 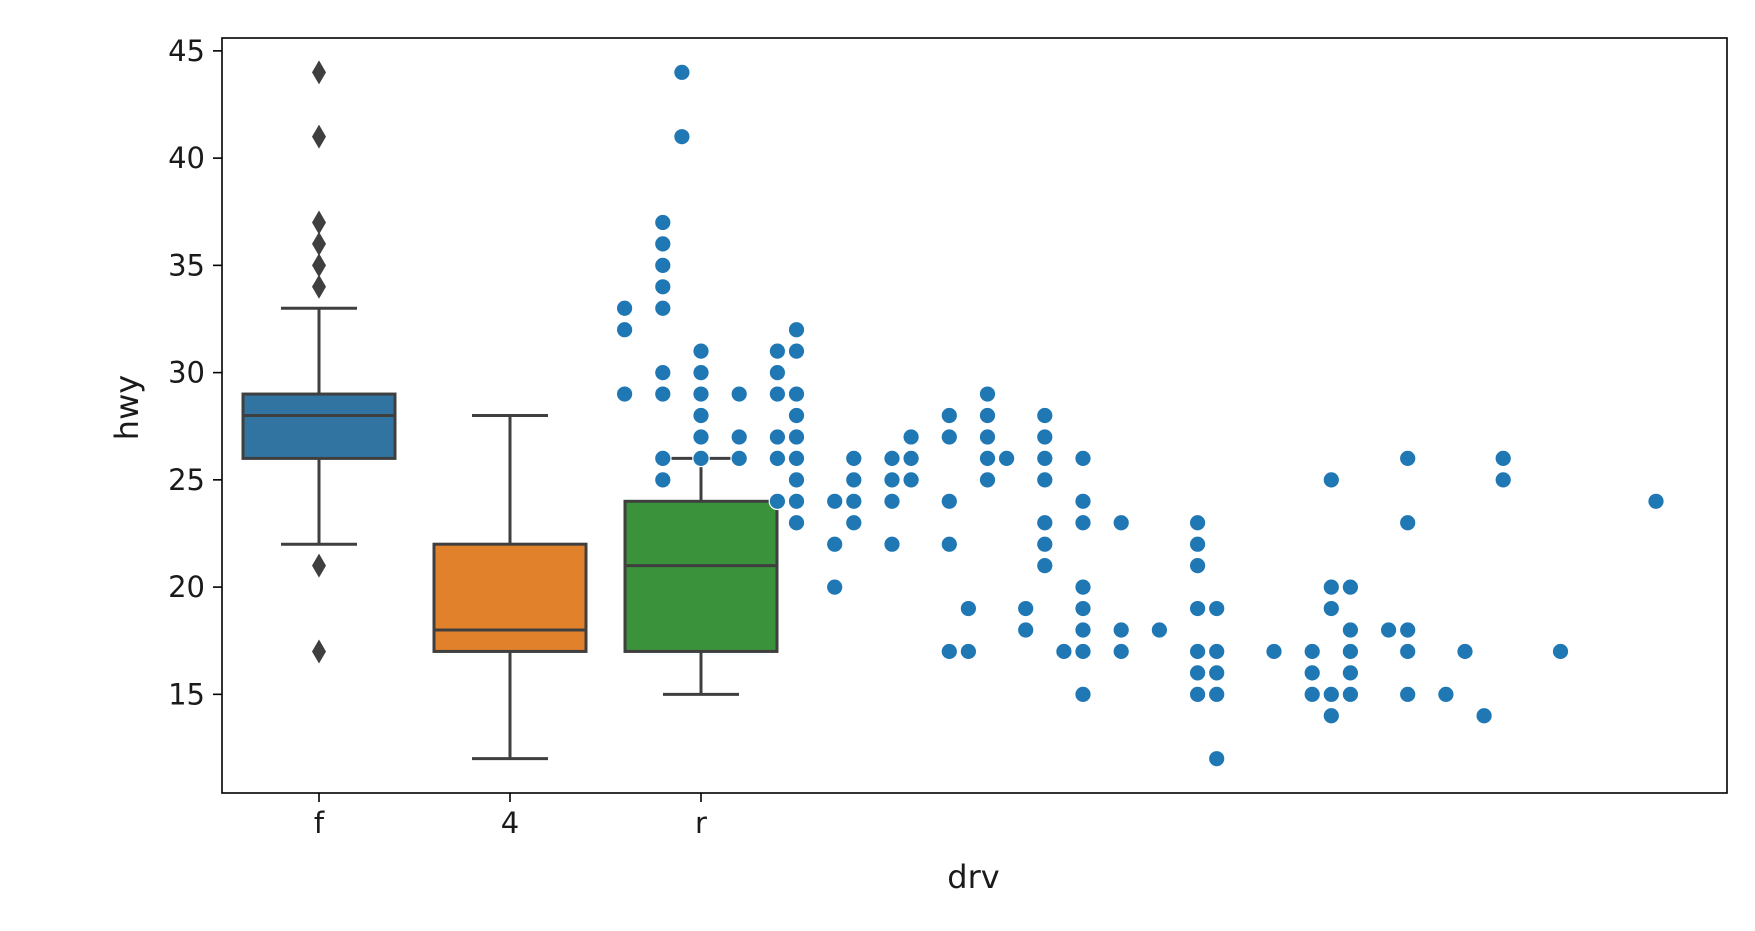 What do you see at coordinates (186, 694) in the screenshot?
I see `y-tick-label: 15` at bounding box center [186, 694].